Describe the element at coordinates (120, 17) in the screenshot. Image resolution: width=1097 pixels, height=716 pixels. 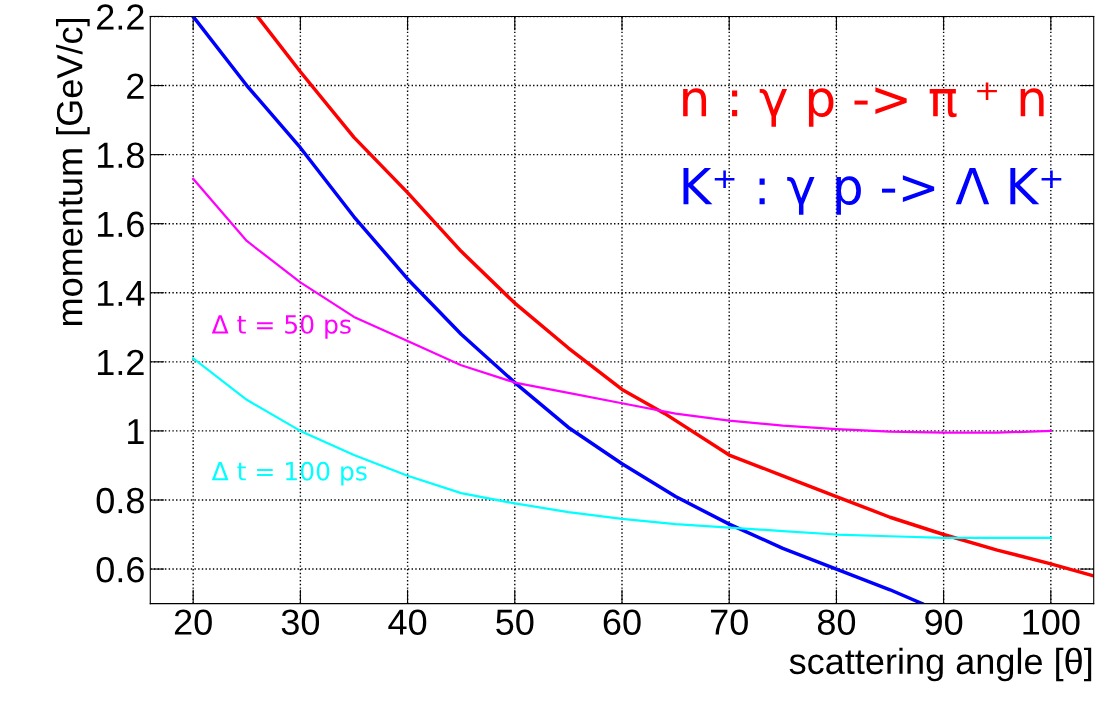
I see `y-tick-label: 2.2` at that location.